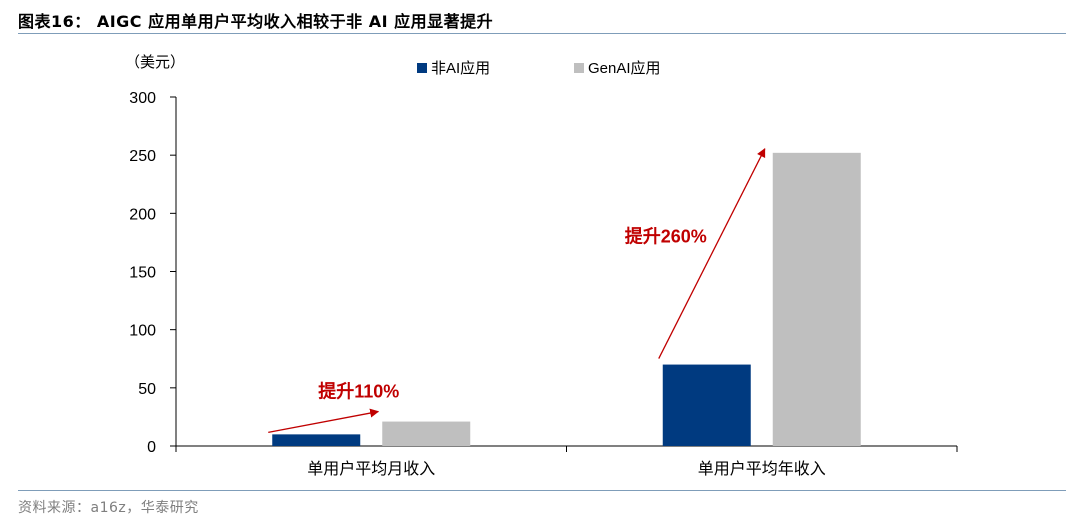 This screenshot has height=527, width=1080. Describe the element at coordinates (566, 469) in the screenshot. I see `x-axis-labels: 单用户平均月收入 单用户平均年收入` at that location.